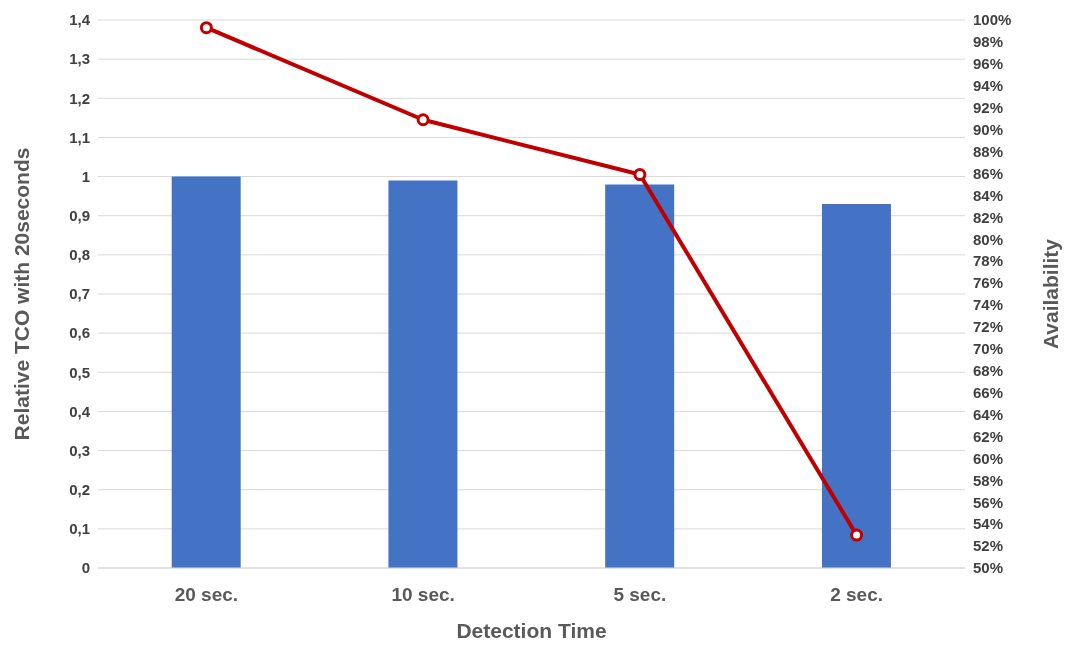 The image size is (1073, 657). Describe the element at coordinates (988, 217) in the screenshot. I see `y2-tick-label: 82%` at that location.